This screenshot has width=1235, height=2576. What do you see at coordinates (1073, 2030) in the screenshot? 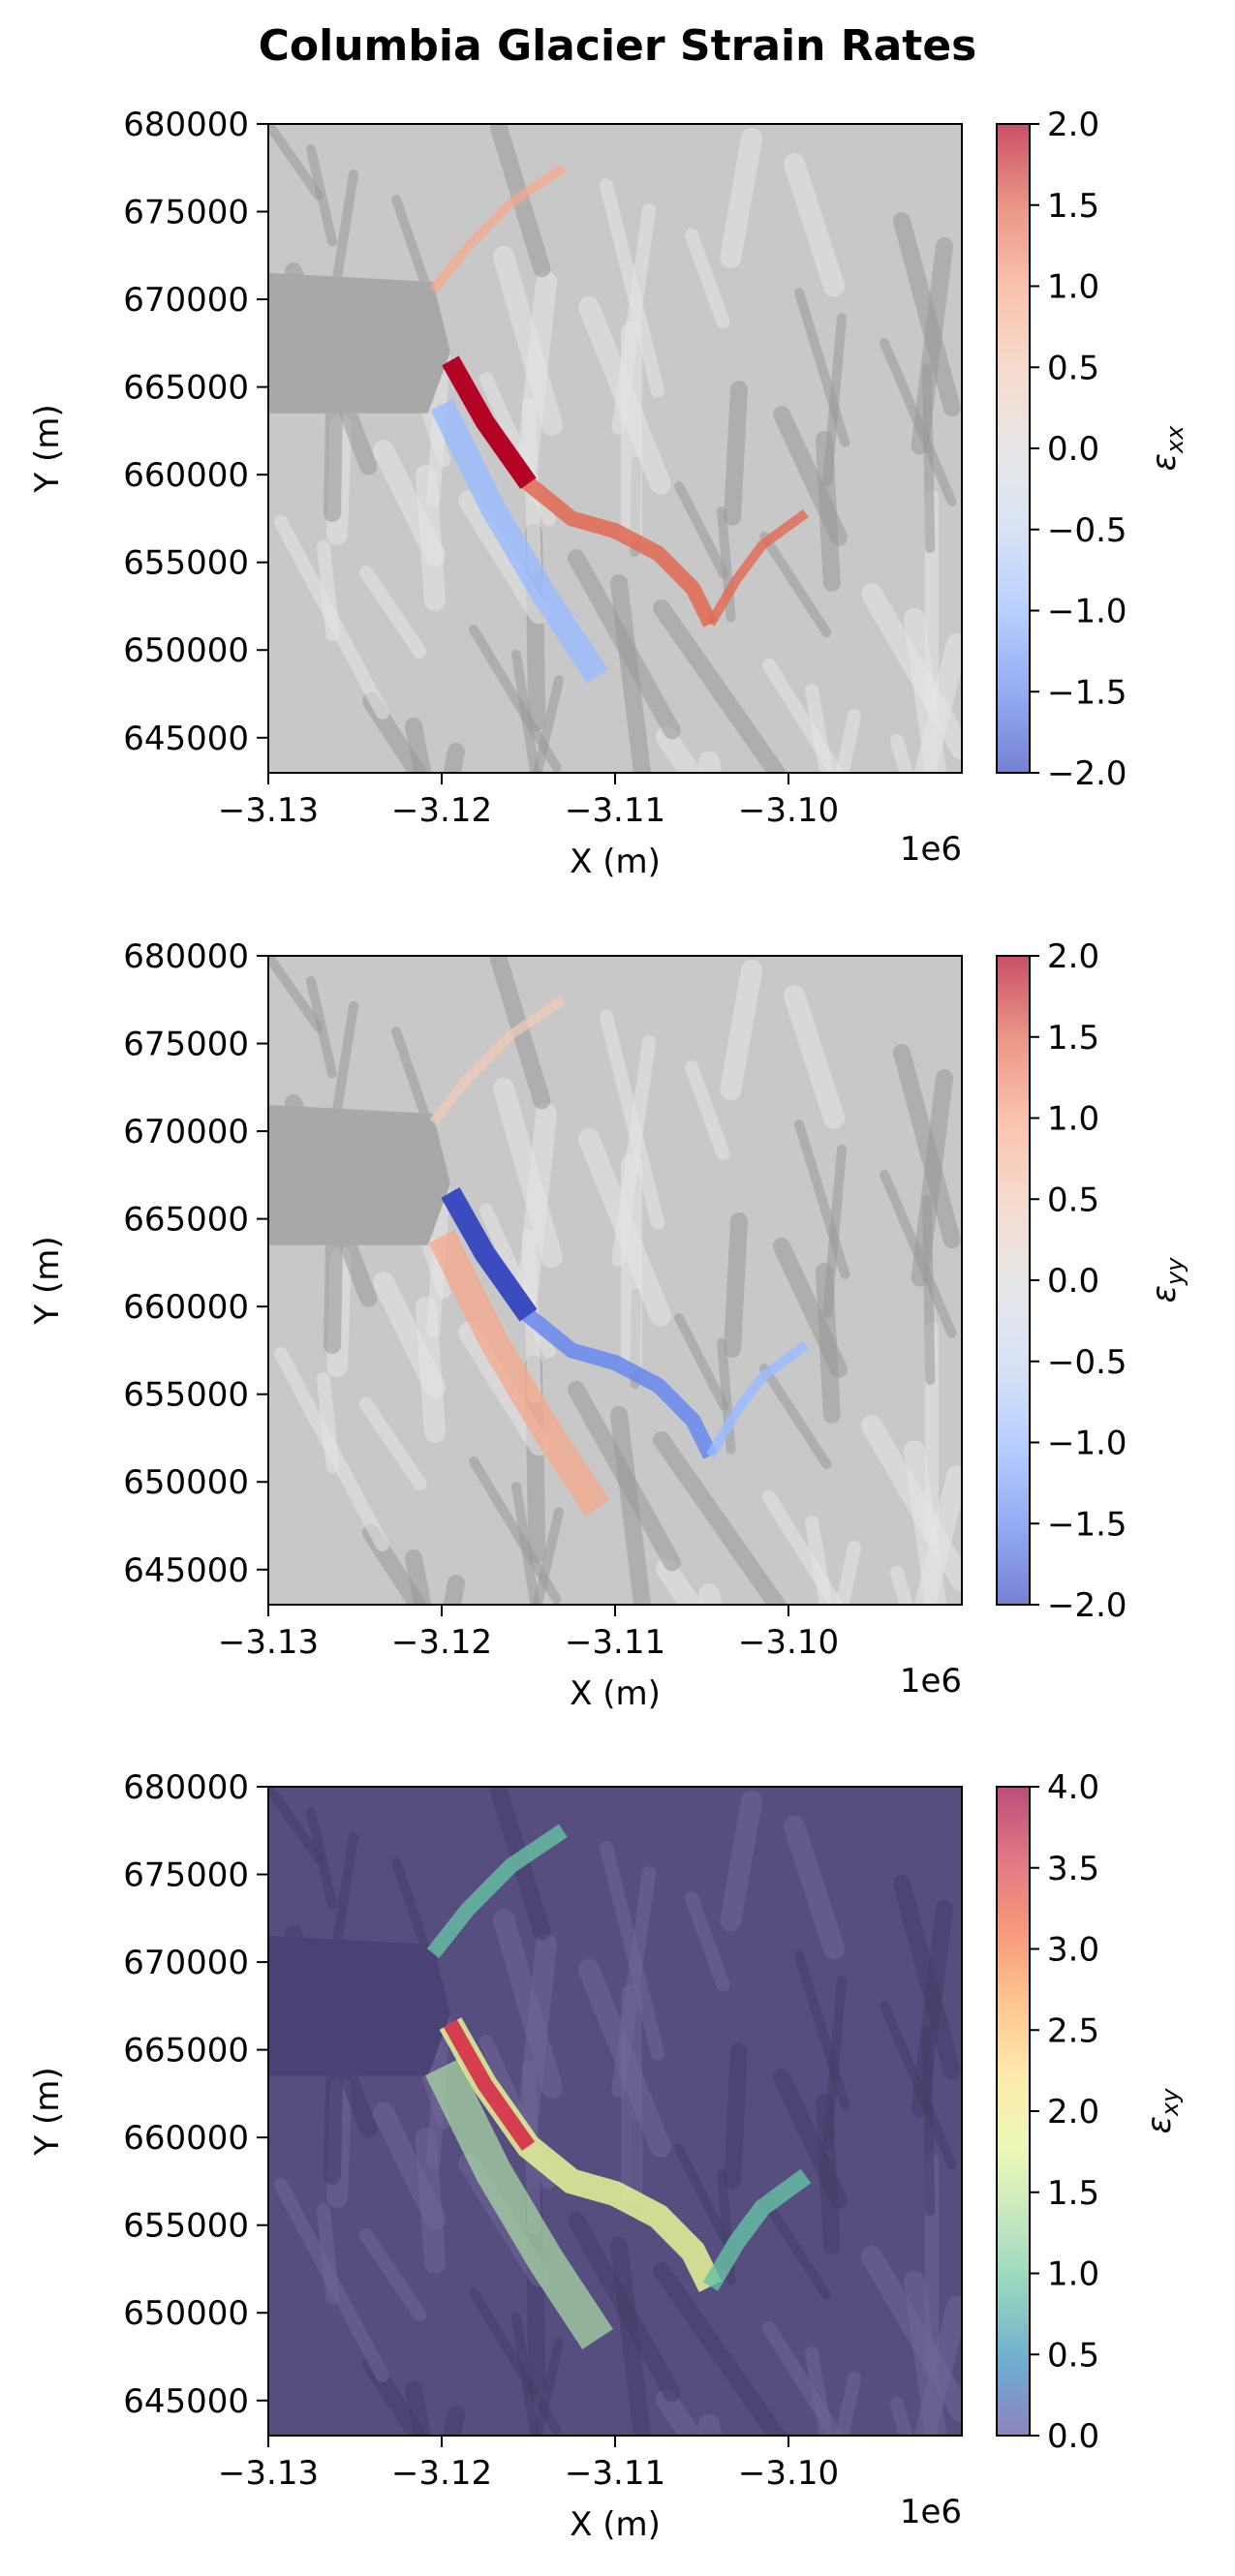
I see `colorbar-tick-label: 2.5` at bounding box center [1073, 2030].